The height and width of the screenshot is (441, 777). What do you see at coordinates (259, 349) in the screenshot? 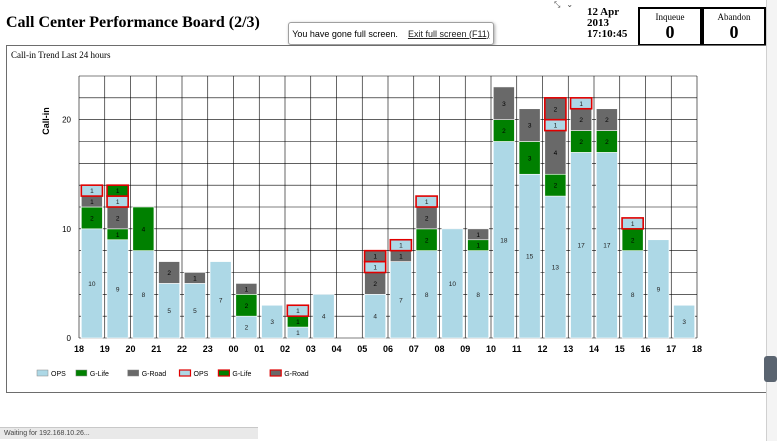
I see `x-tick-label: 01` at bounding box center [259, 349].